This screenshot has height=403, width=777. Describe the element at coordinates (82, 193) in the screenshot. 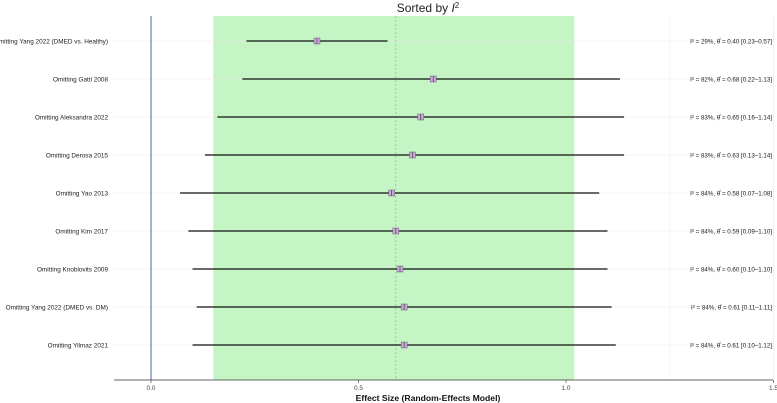

I see `row-label-4: Omitting Yao 2013` at that location.